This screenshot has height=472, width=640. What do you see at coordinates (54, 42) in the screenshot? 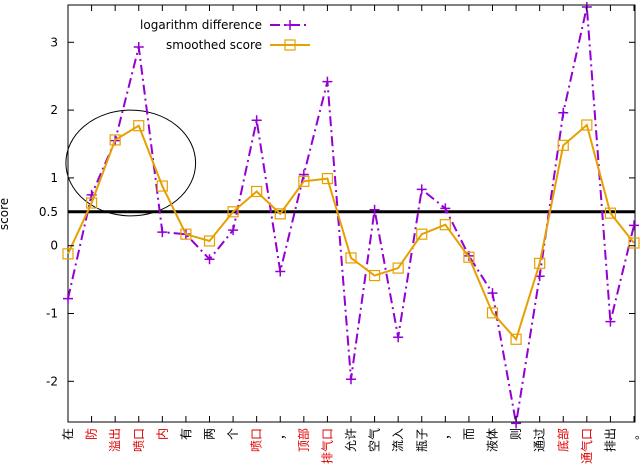
I see `y-tick-label: 3` at bounding box center [54, 42].